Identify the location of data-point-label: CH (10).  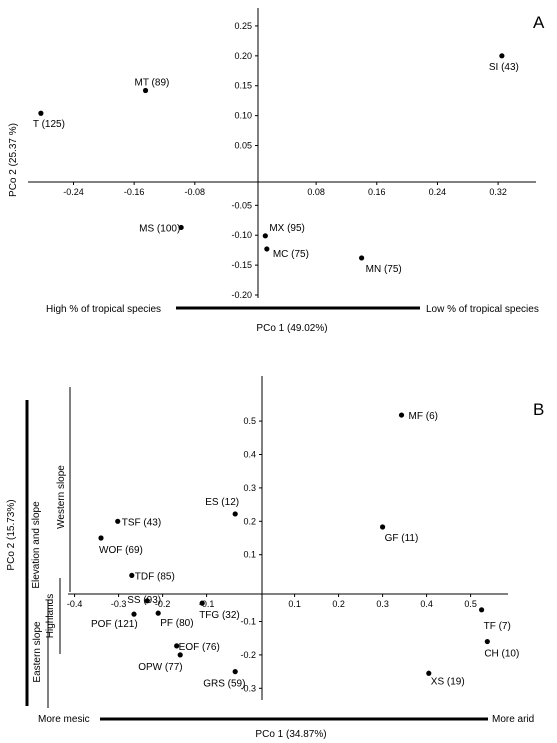
(501, 654).